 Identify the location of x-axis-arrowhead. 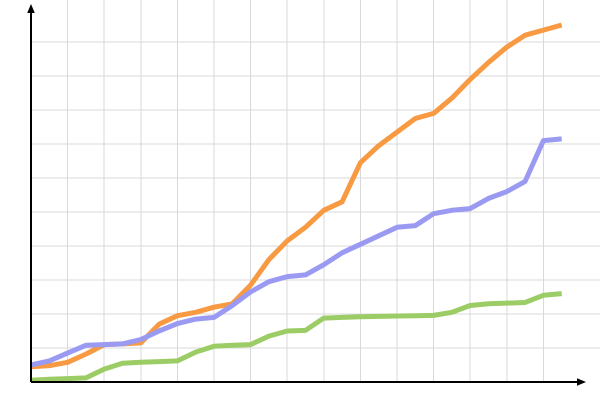
(581, 382).